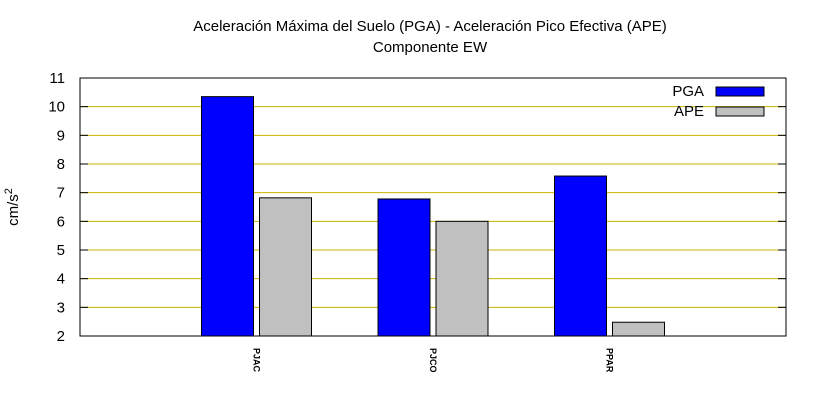 This screenshot has height=400, width=820. What do you see at coordinates (688, 91) in the screenshot?
I see `legend-label: PGA` at bounding box center [688, 91].